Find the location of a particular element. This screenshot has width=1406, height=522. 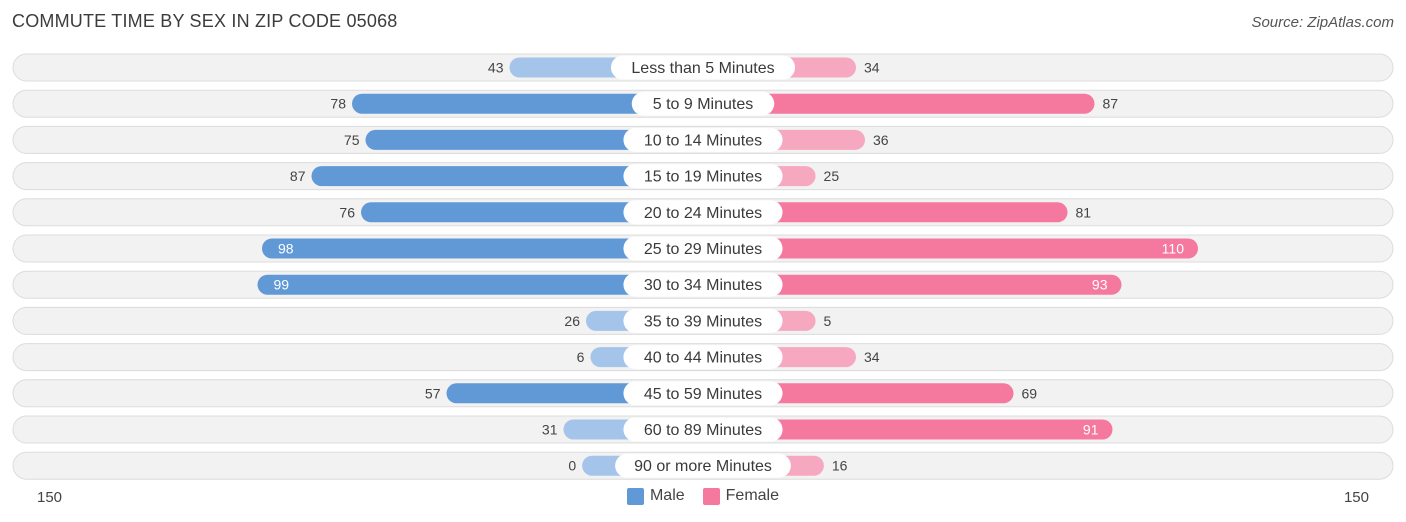

category-label: 90 or more Minutes is located at coordinates (703, 466).